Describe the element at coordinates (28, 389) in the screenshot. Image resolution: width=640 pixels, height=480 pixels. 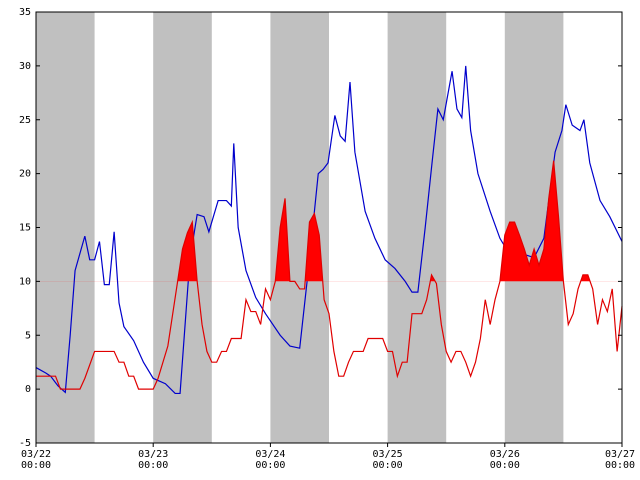
I see `y-tick-label: 0` at that location.